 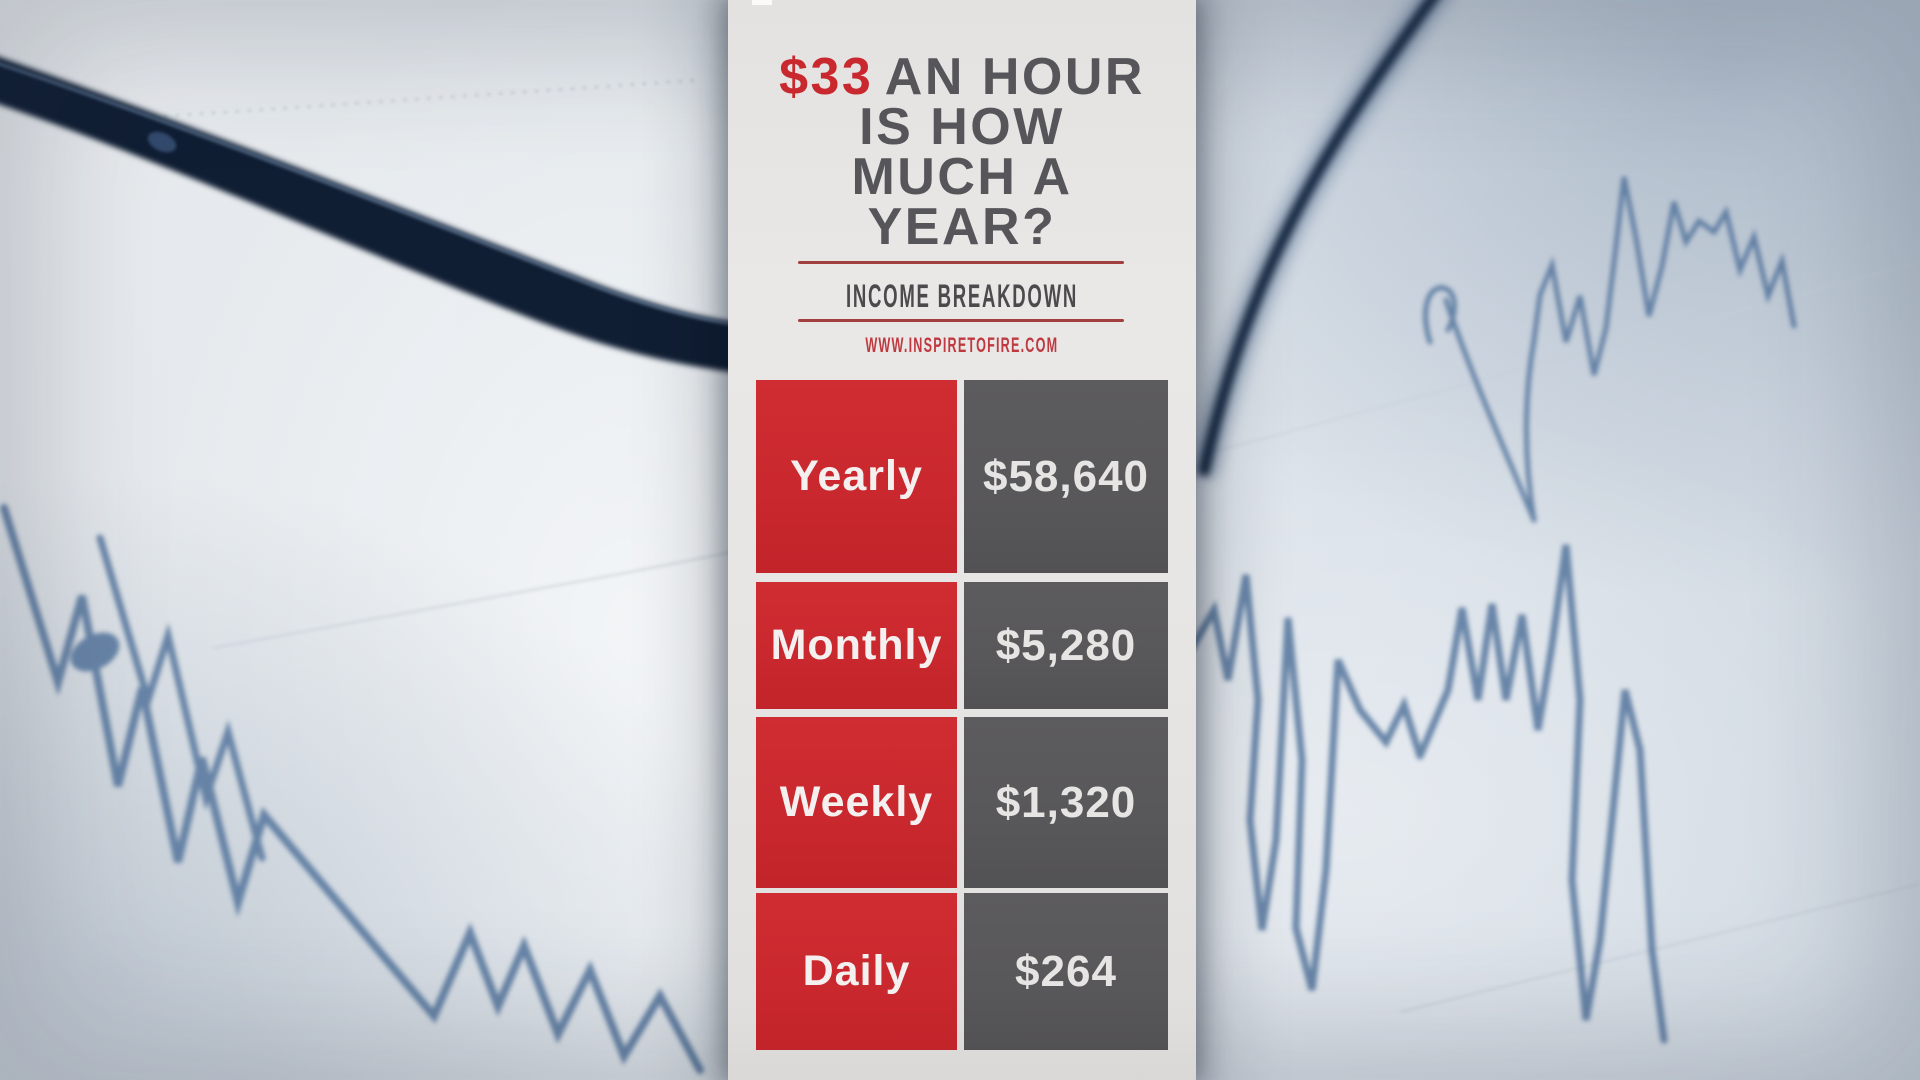 I want to click on title-line-3: MUCH A, so click(x=962, y=177).